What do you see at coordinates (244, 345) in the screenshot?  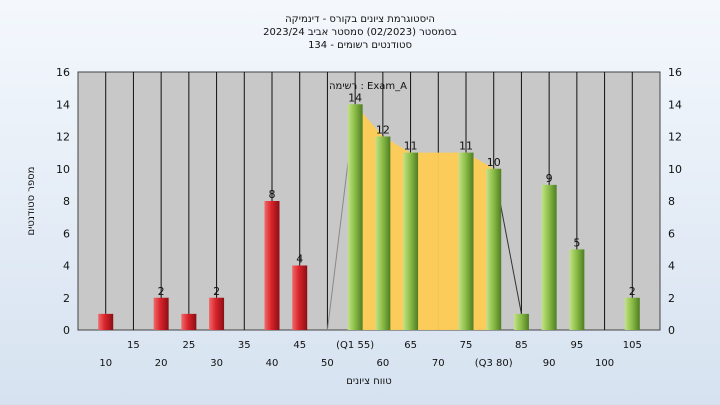 I see `x-tick-label: 35` at bounding box center [244, 345].